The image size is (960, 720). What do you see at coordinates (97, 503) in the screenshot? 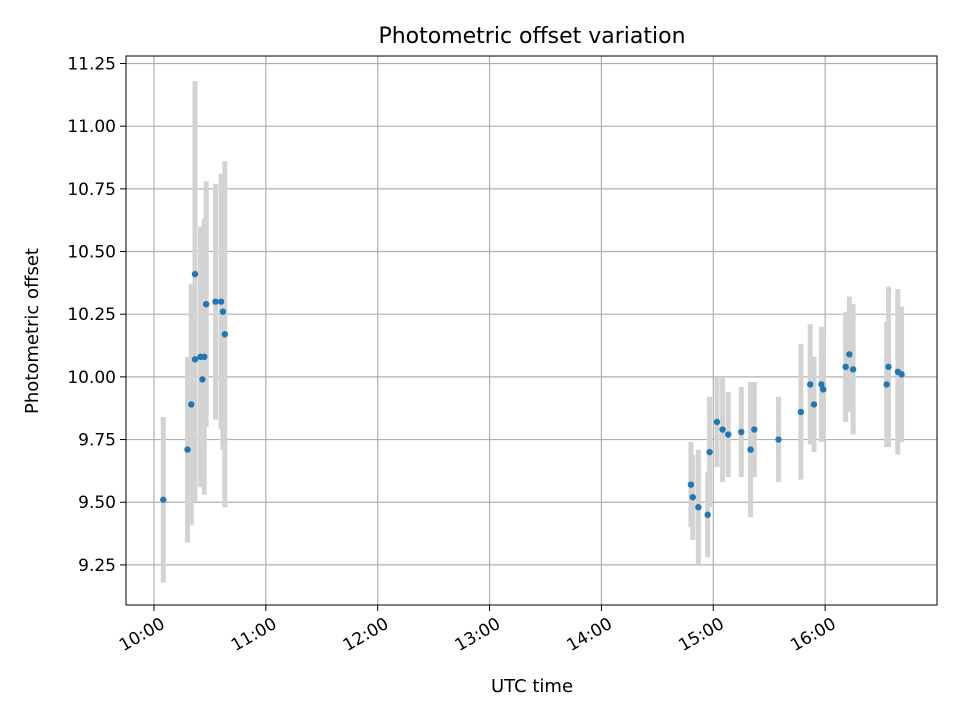
I see `y-tick-label: 9.50` at bounding box center [97, 503].